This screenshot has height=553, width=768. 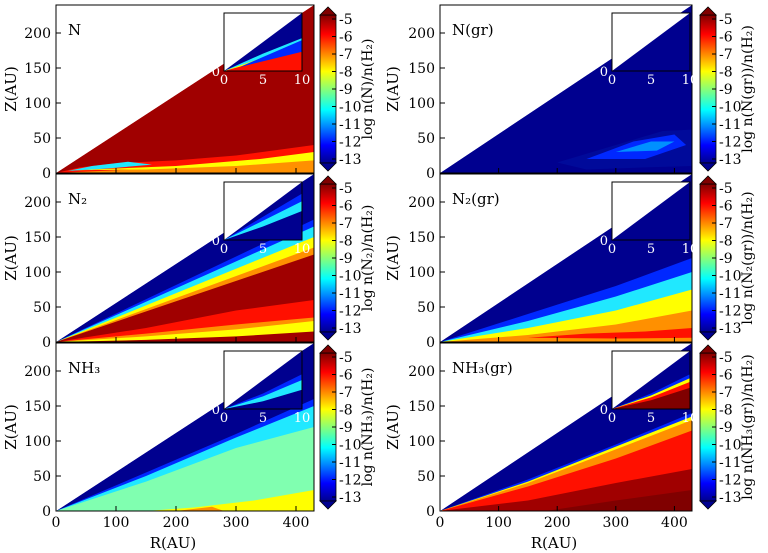 I want to click on species-label: N₂, so click(x=77, y=199).